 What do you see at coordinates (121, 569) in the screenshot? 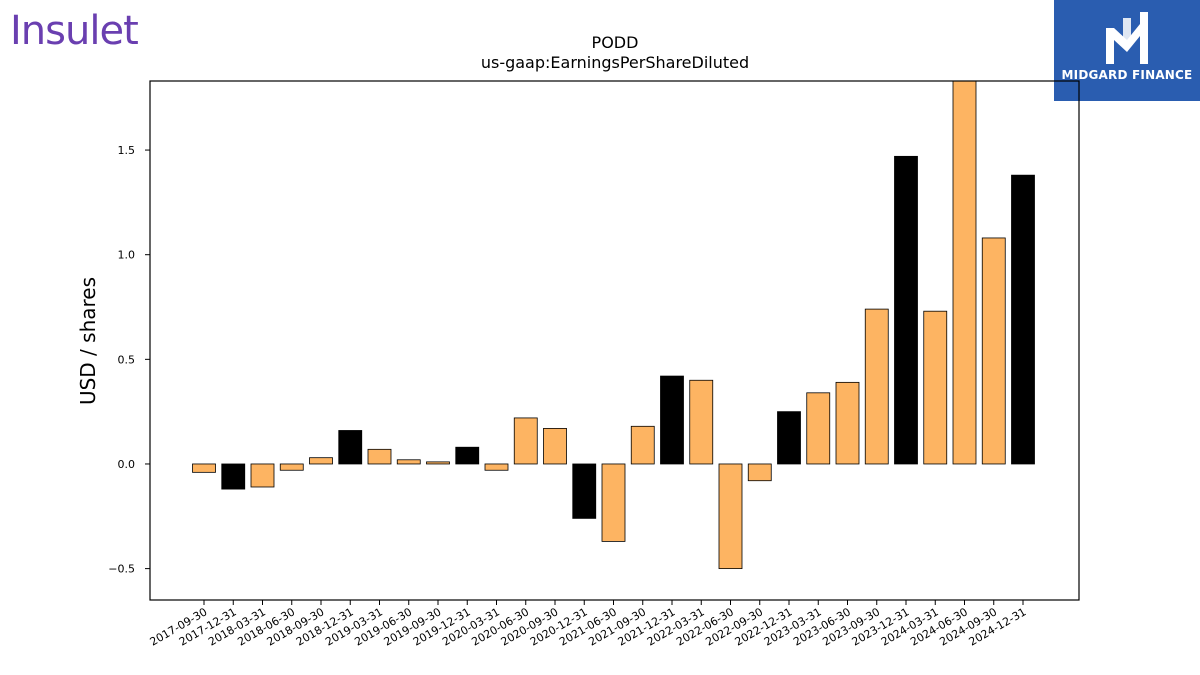
I see `y-tick-label: −0.5` at bounding box center [121, 569].